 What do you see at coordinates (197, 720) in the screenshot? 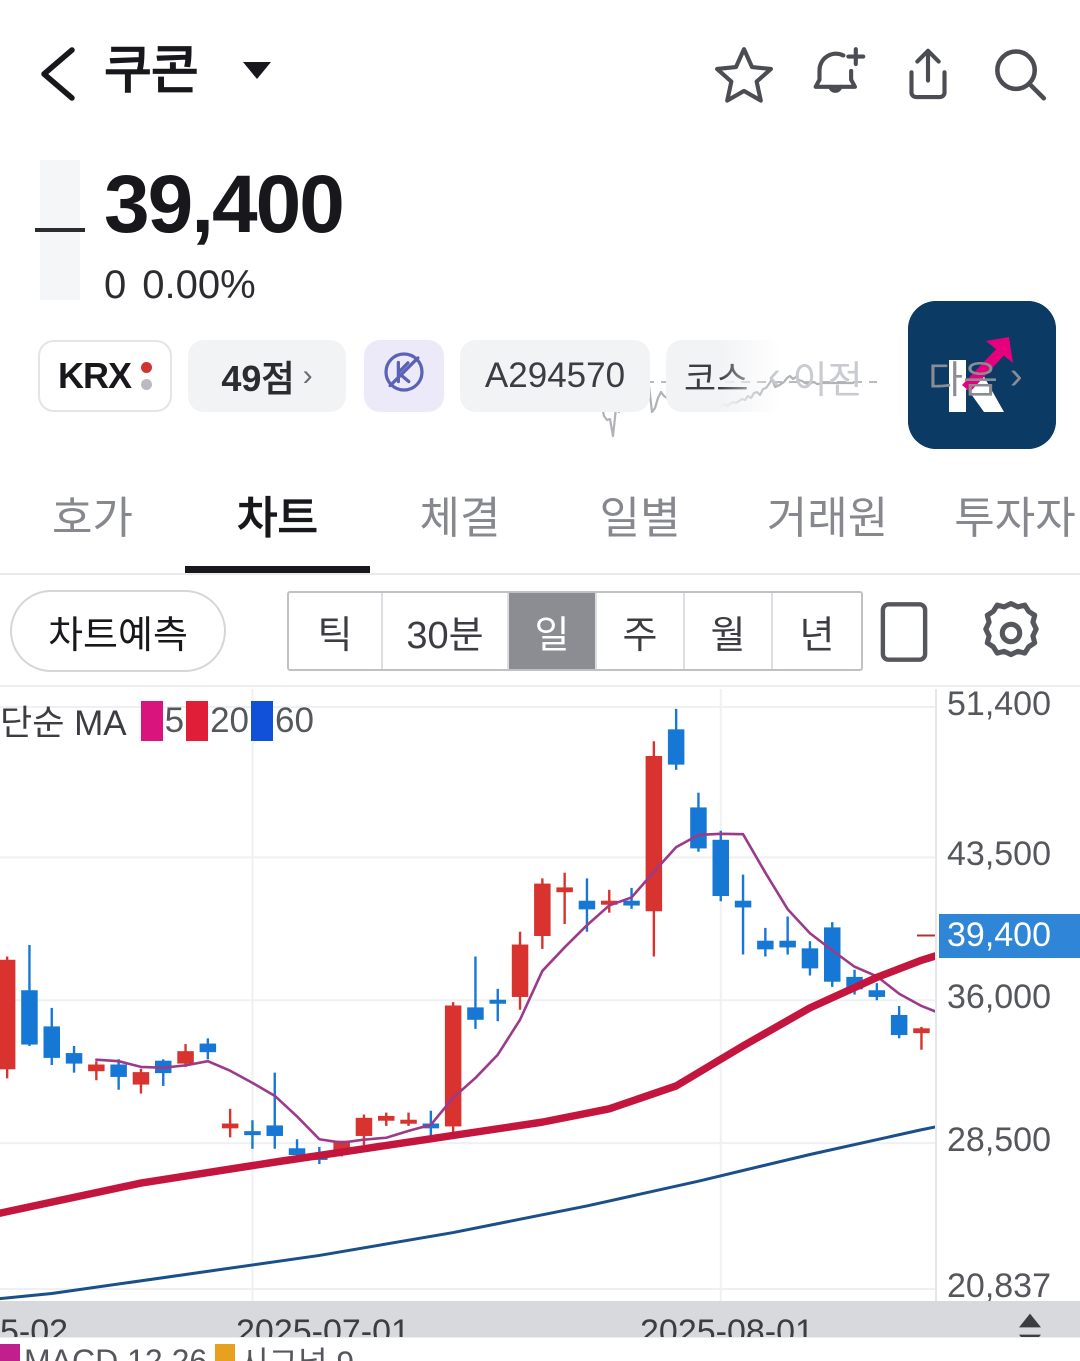
I see `ma20-color-swatch` at bounding box center [197, 720].